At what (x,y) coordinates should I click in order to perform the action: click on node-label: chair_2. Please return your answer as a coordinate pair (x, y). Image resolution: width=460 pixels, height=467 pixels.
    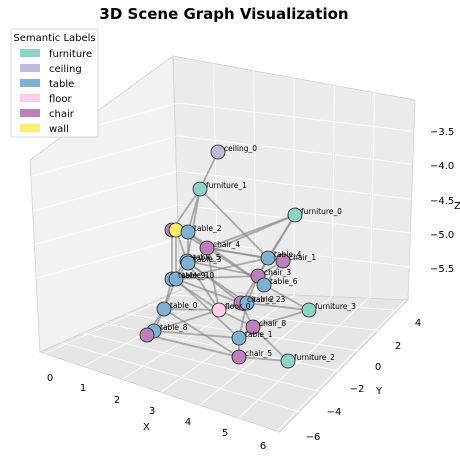
    Looking at the image, I should click on (260, 299).